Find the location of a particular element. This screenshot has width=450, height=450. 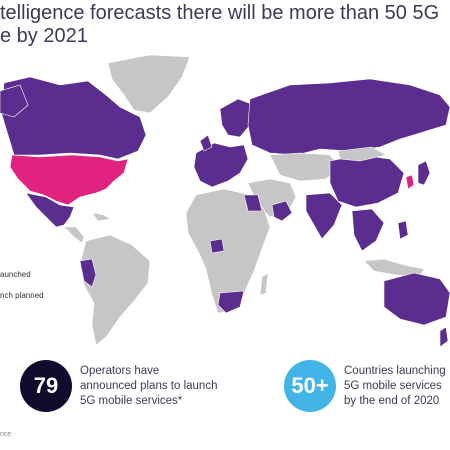

region-japan is located at coordinates (424, 173).